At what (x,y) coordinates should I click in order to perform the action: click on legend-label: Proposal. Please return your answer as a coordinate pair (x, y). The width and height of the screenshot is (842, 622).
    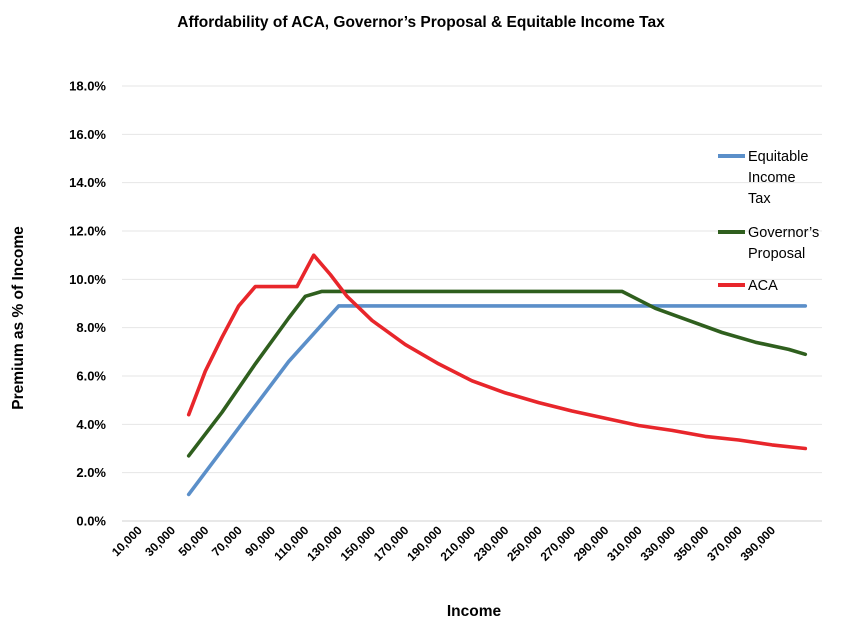
    Looking at the image, I should click on (776, 254).